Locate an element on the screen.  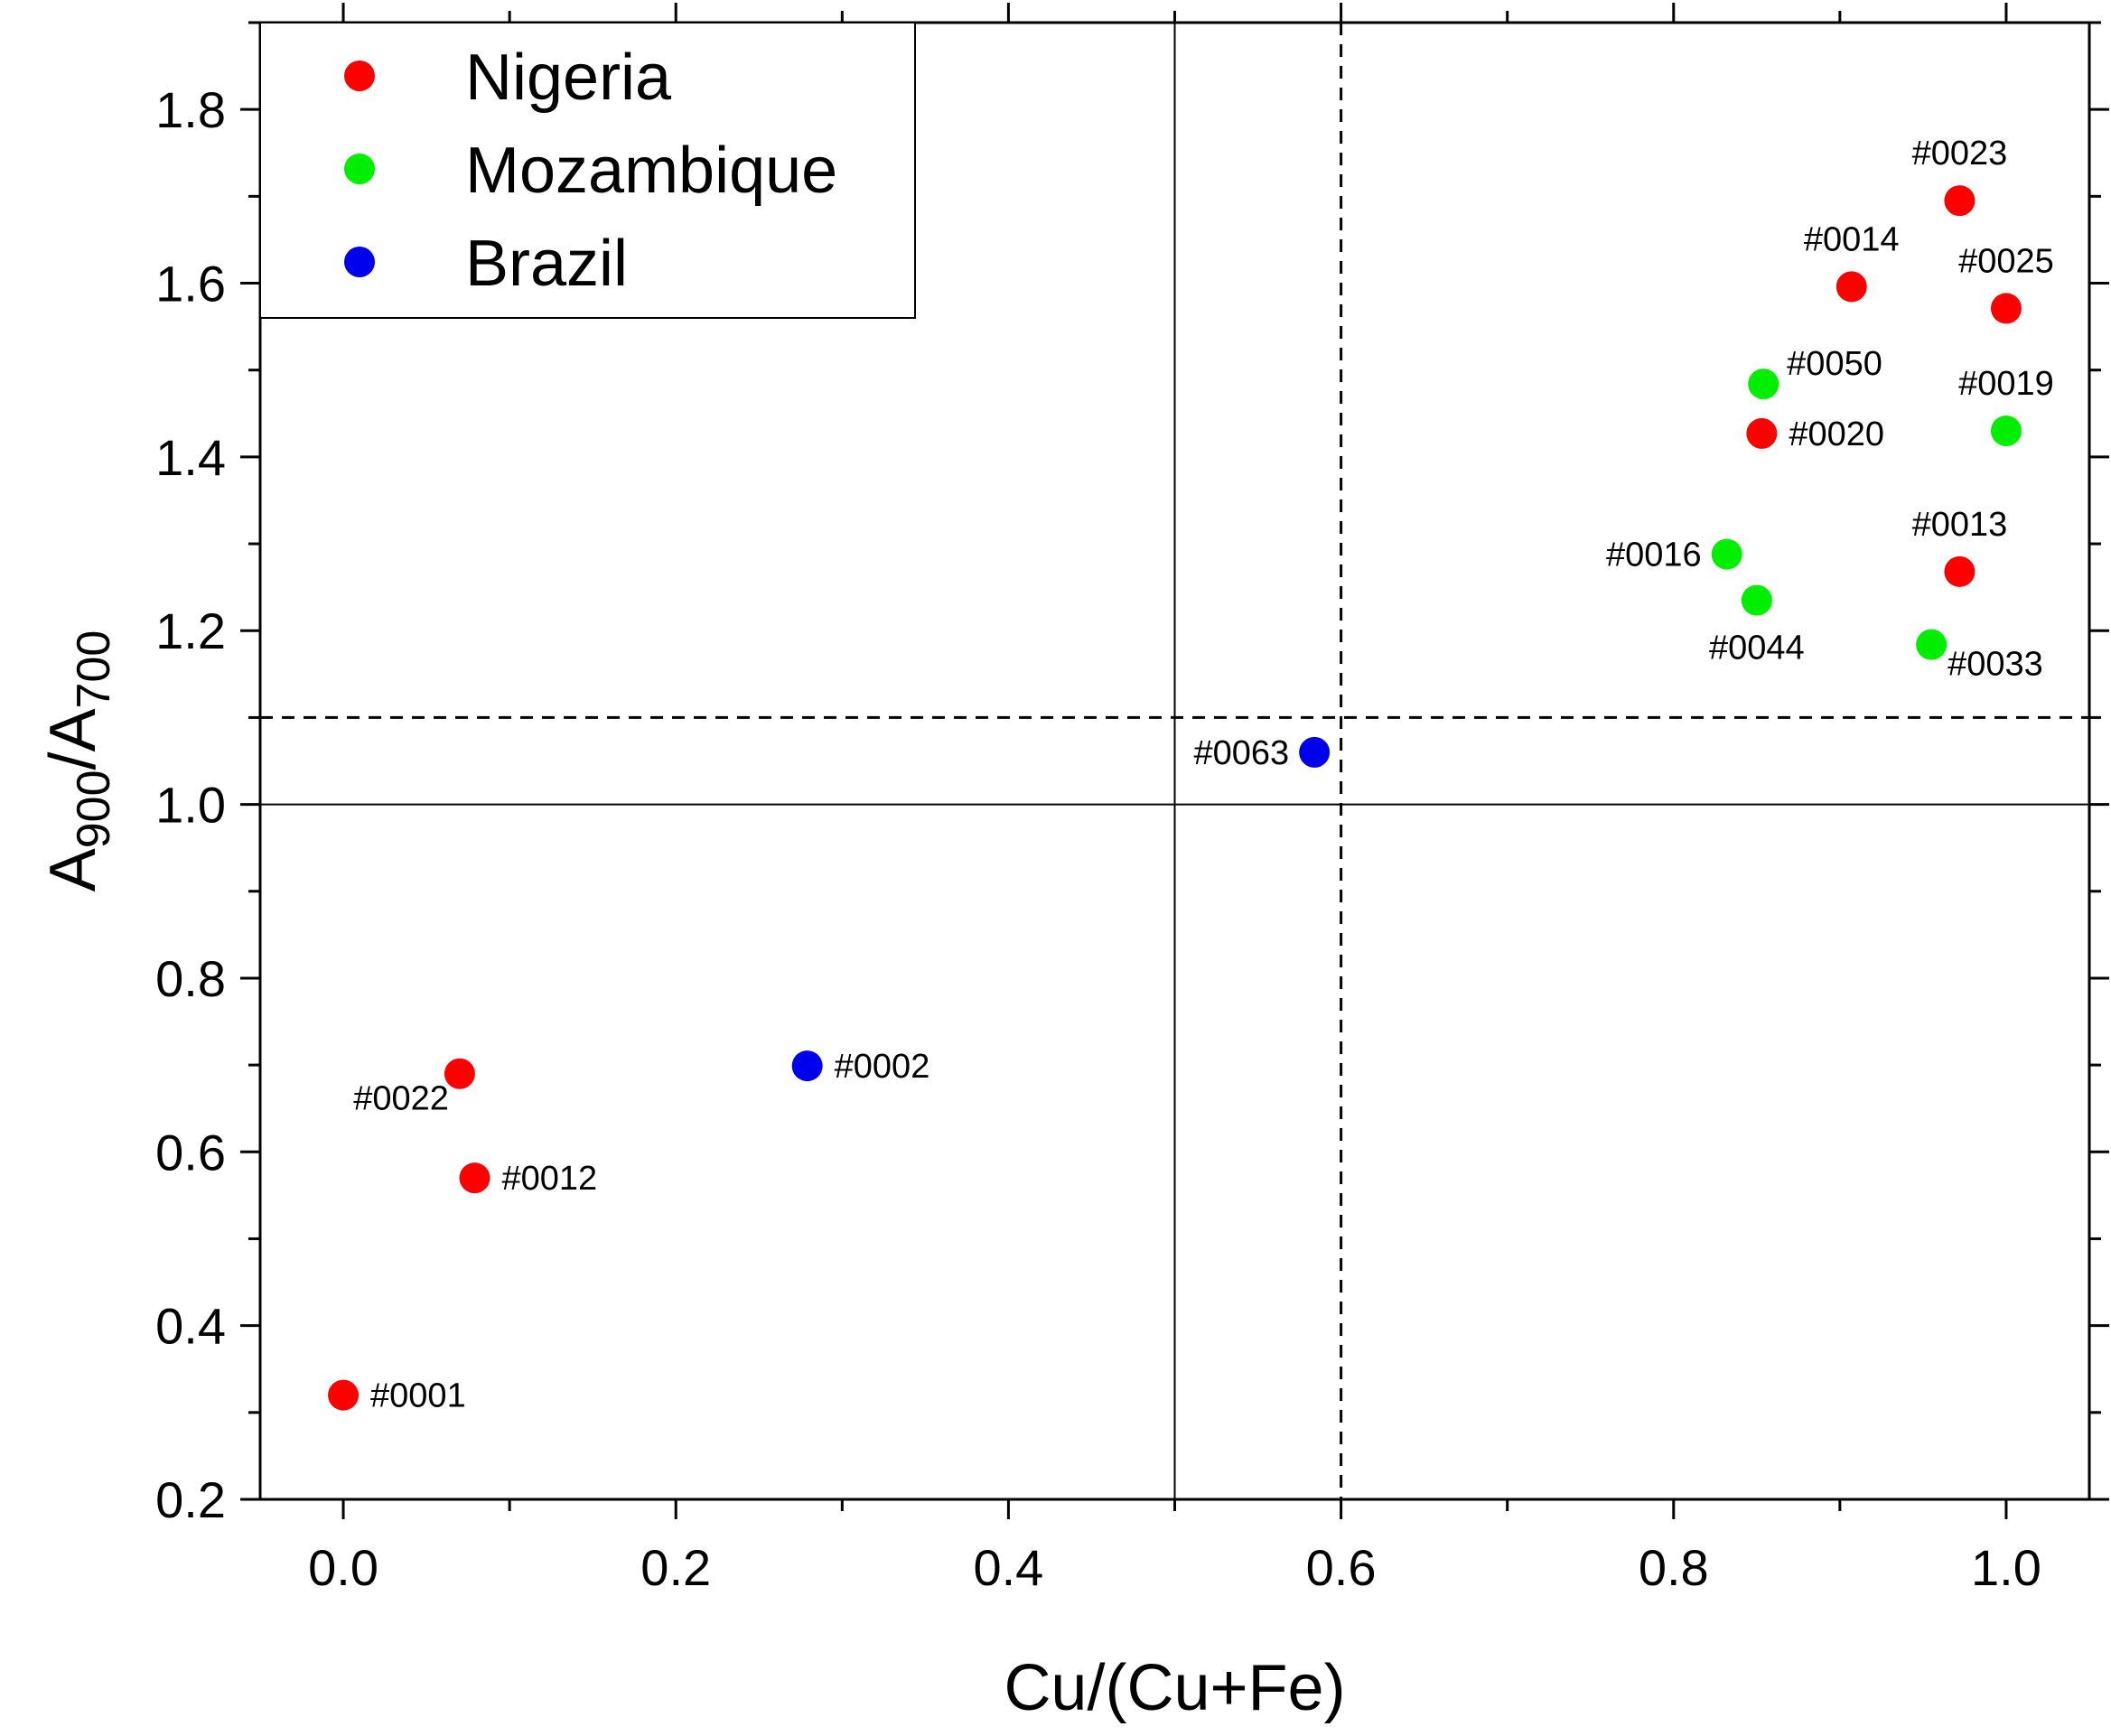
x-tick-label: 0.4 is located at coordinates (1008, 1567).